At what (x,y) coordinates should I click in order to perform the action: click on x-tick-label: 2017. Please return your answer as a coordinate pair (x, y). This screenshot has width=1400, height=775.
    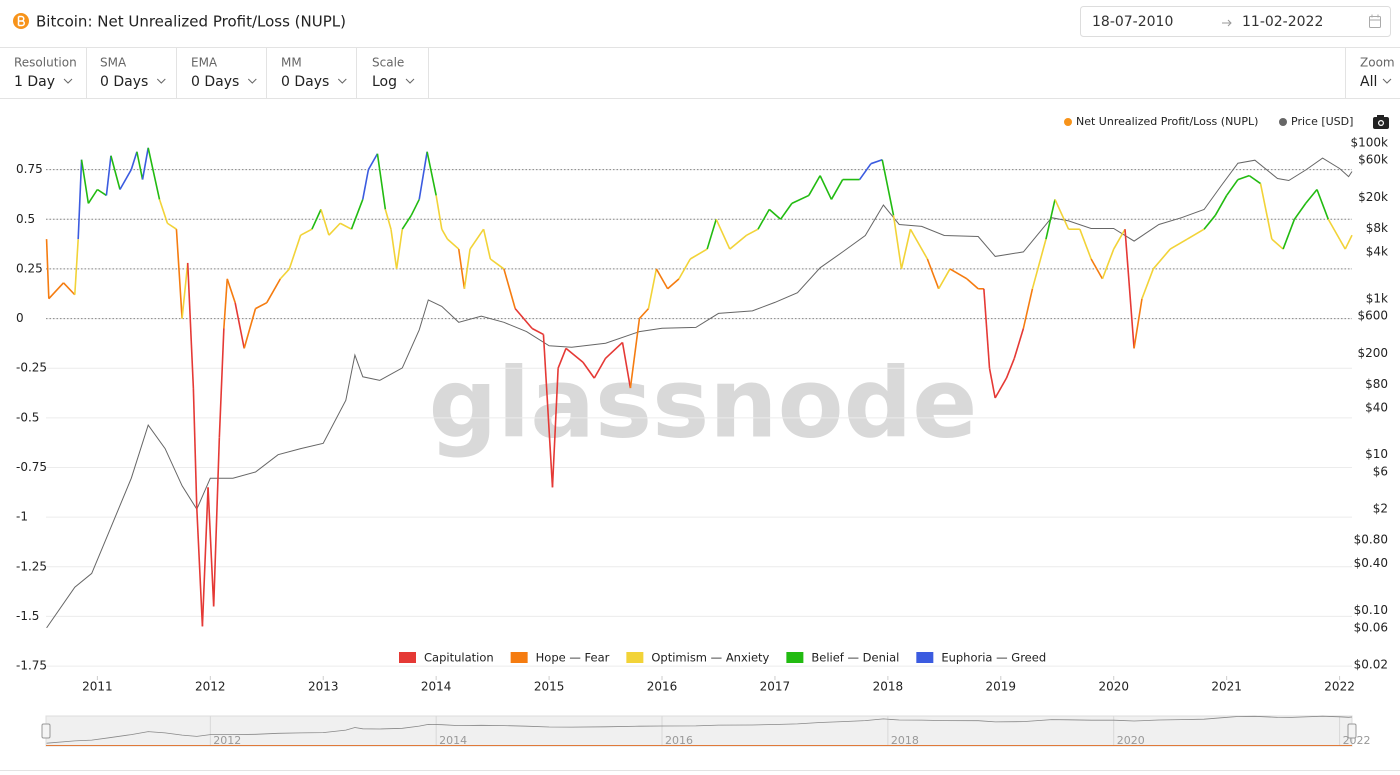
    Looking at the image, I should click on (775, 687).